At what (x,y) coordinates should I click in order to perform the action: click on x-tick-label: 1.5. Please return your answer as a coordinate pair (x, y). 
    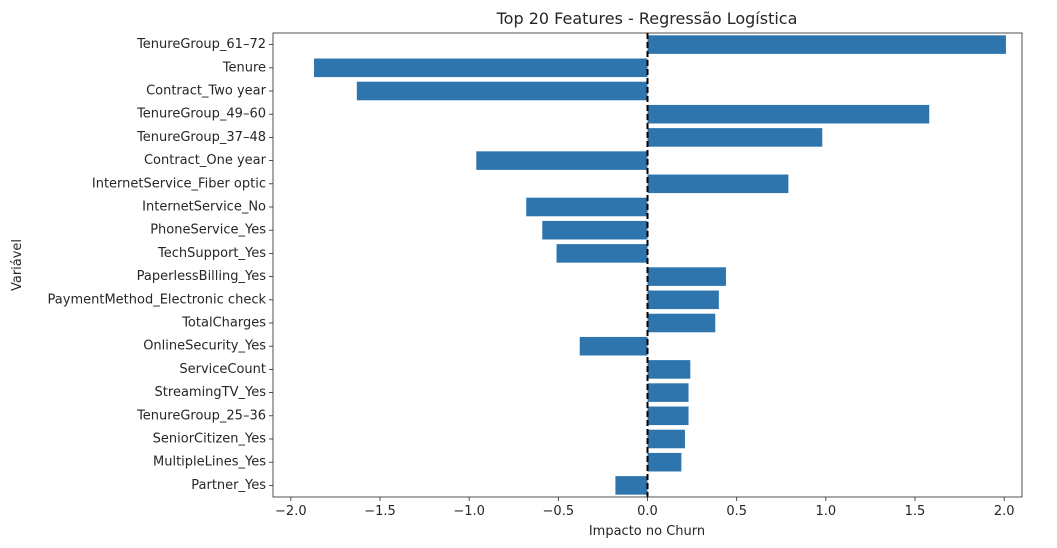
    Looking at the image, I should click on (915, 511).